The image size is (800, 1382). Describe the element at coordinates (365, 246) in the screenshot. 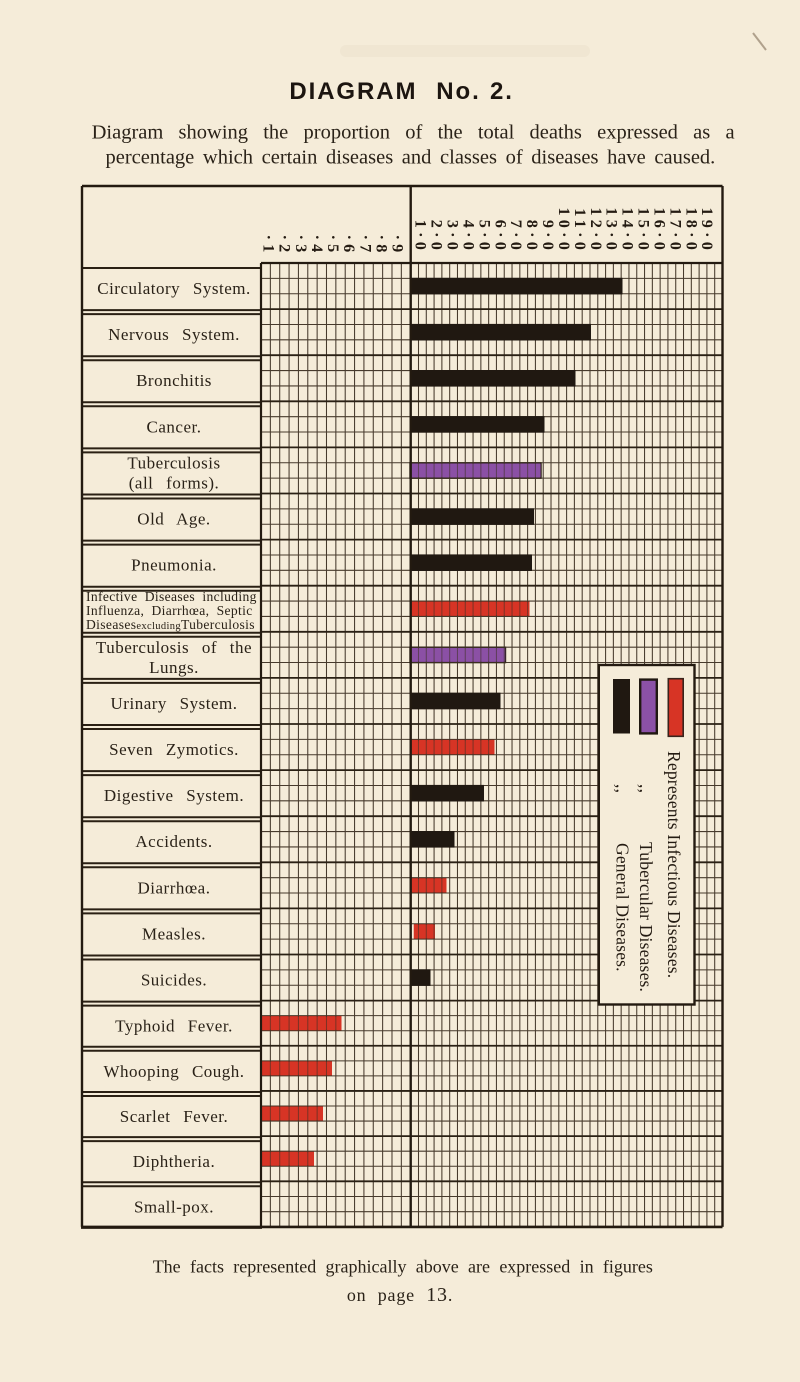

I see `svg-text: ·7` at that location.